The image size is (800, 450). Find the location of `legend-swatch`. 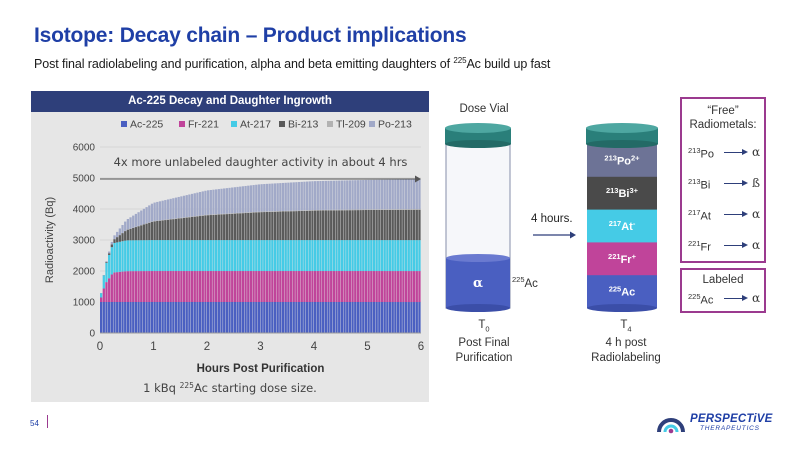

legend-swatch is located at coordinates (182, 124).